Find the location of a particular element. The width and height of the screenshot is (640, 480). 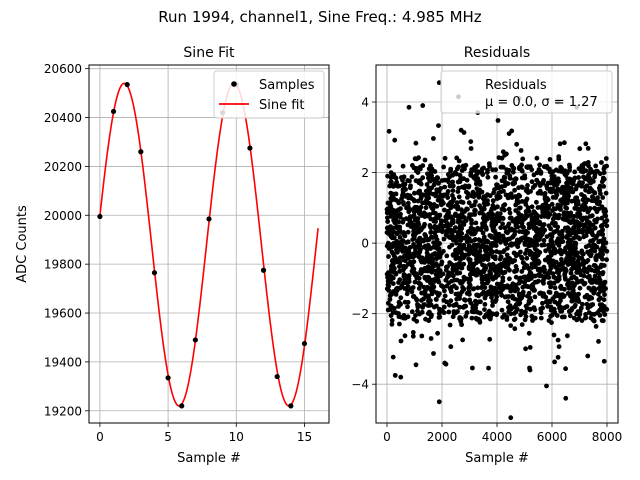

residuals-ytick-label: −4 is located at coordinates (360, 385).